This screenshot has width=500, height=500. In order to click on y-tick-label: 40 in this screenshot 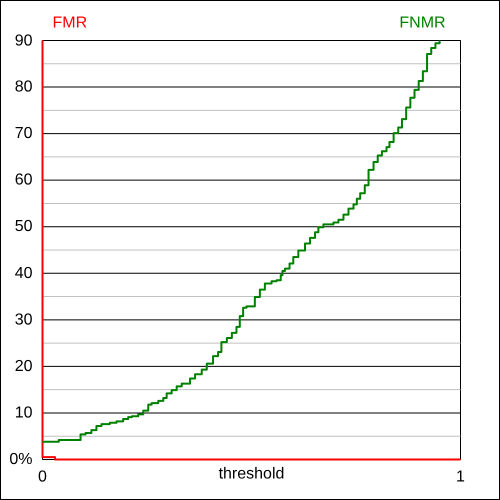, I will do `click(23, 273)`.